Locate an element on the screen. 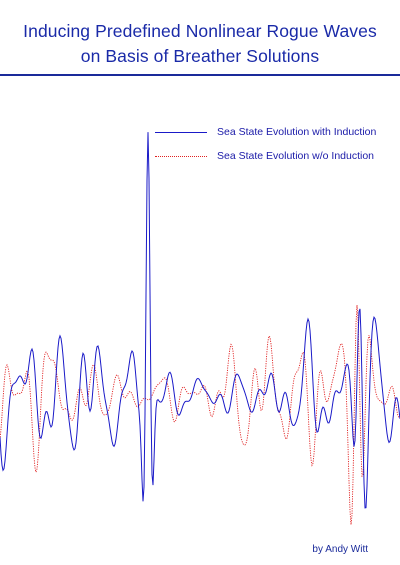  legend-label-with-induction: Sea State Evolution with Induction is located at coordinates (297, 132).